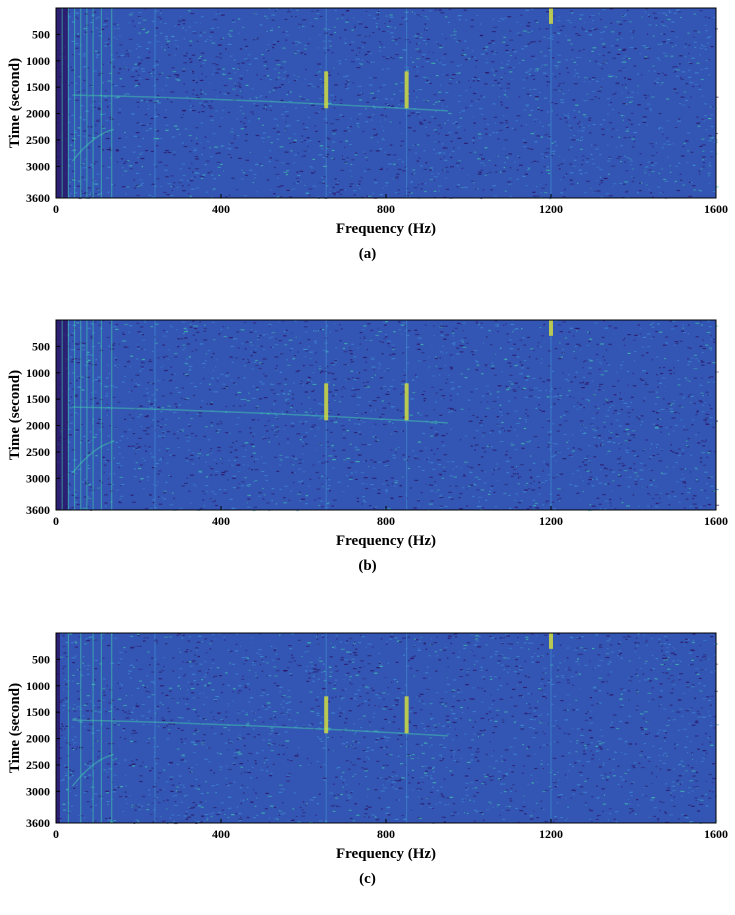 The height and width of the screenshot is (915, 735). Describe the element at coordinates (367, 879) in the screenshot. I see `panel-caption-c: (c)` at that location.